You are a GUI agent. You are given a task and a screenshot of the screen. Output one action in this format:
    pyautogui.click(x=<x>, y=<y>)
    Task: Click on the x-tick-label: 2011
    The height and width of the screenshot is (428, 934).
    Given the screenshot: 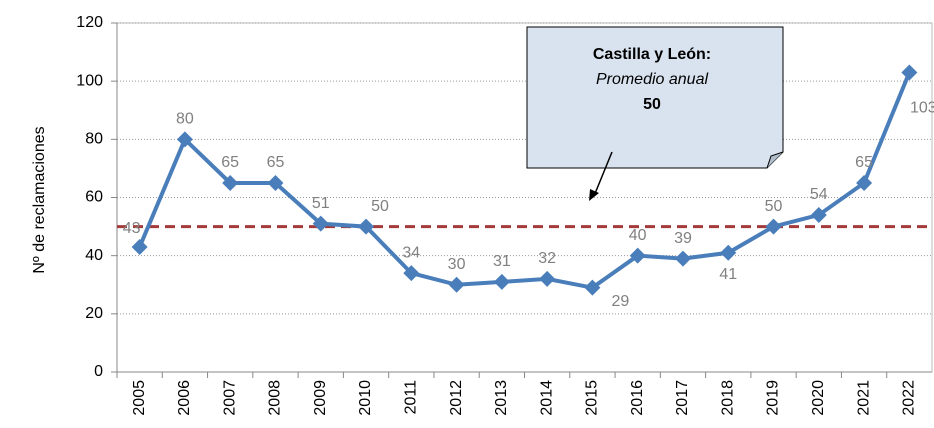 What is the action you would take?
    pyautogui.click(x=411, y=397)
    